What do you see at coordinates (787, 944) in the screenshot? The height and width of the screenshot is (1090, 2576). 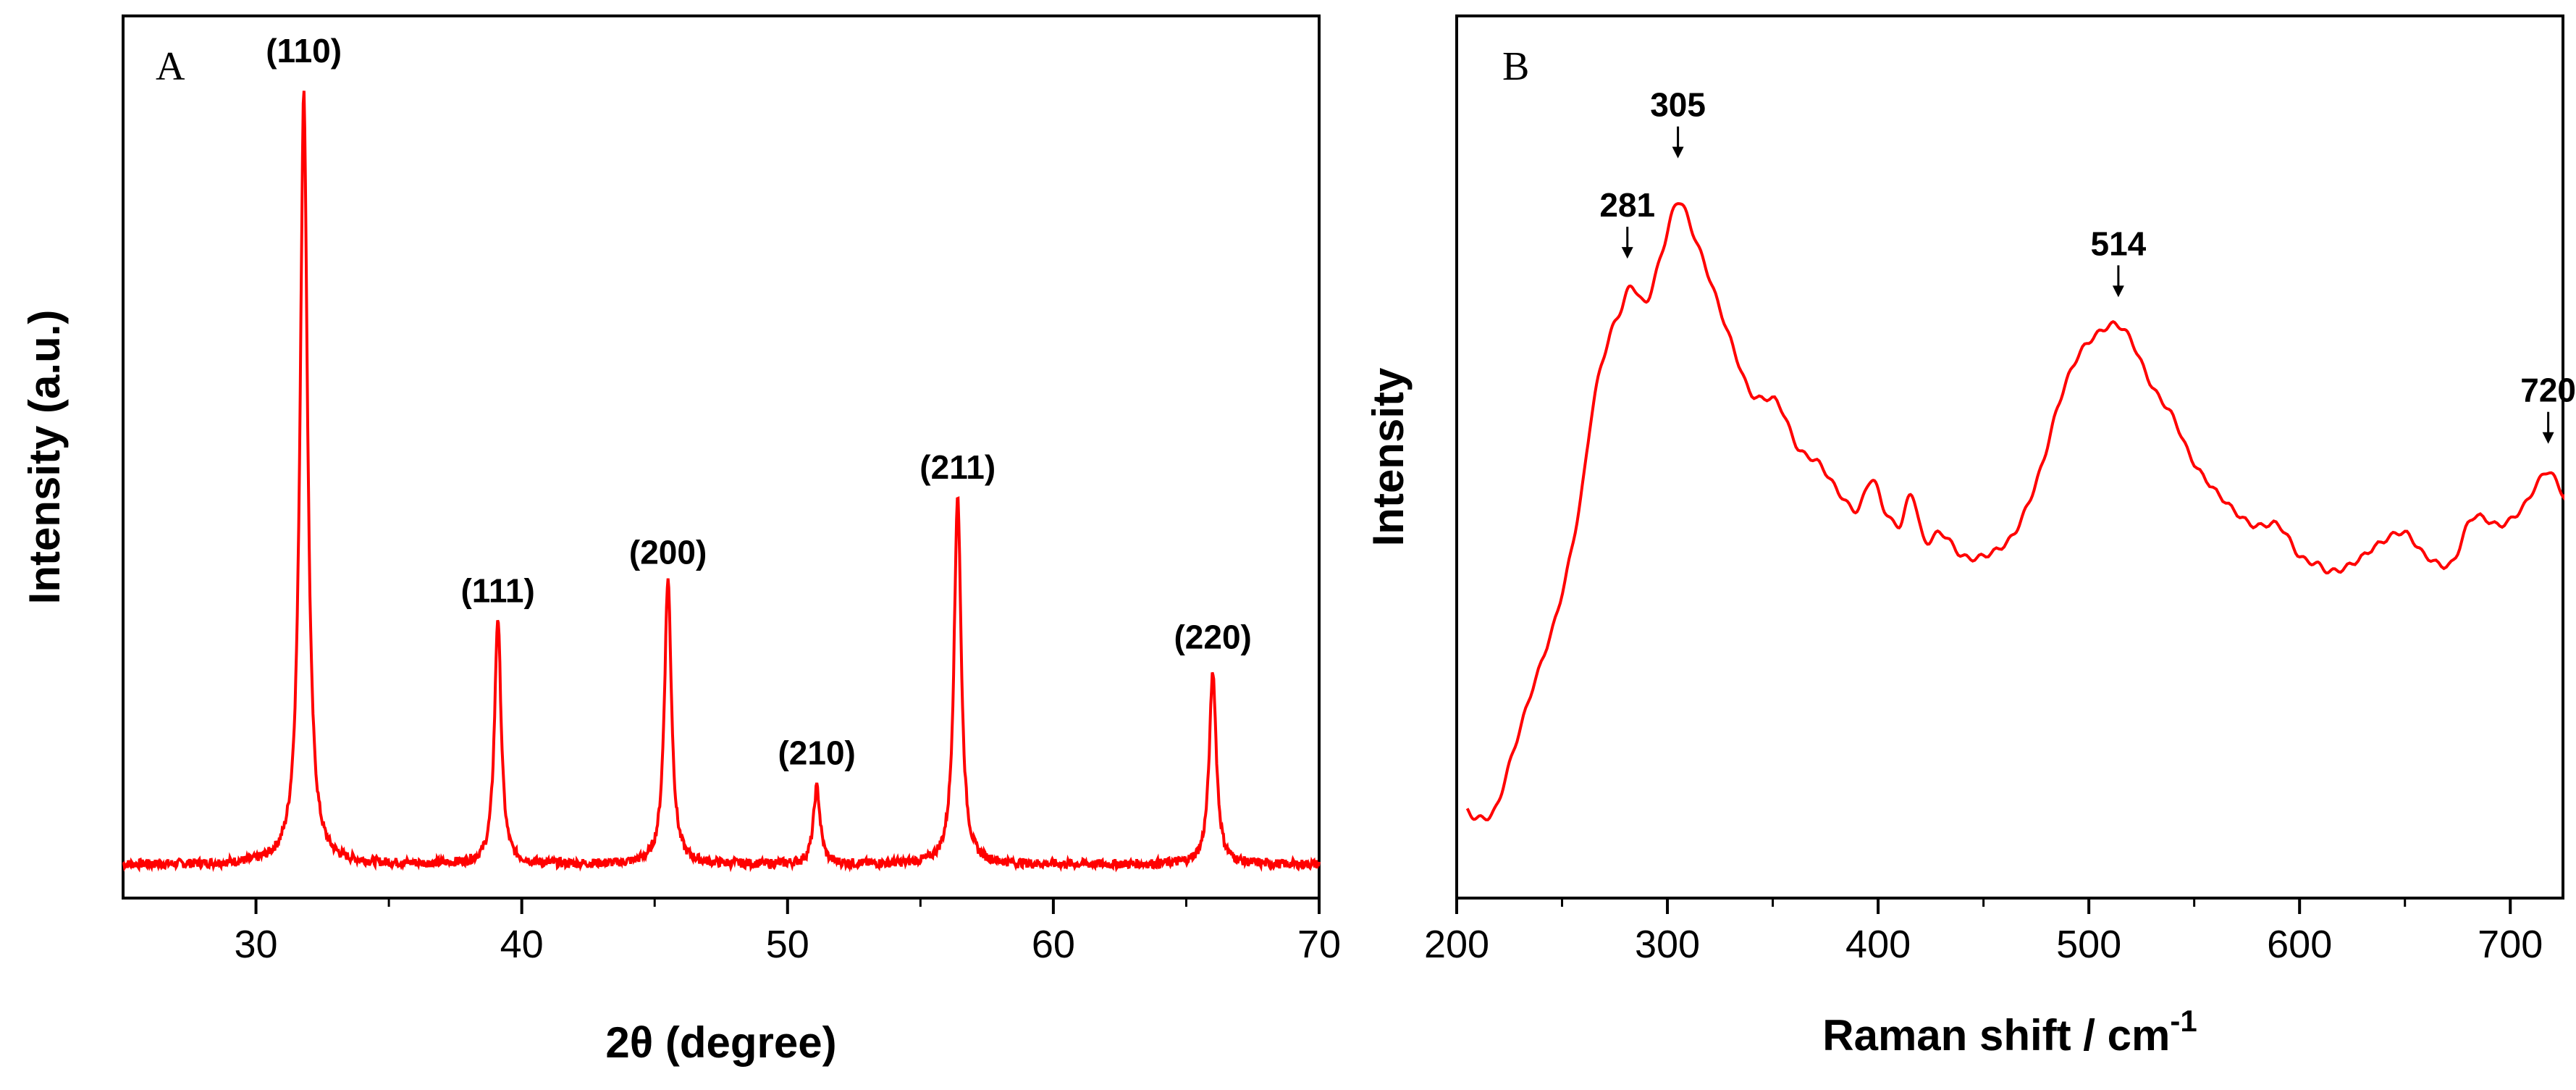 I see `panel-a-x-tick-label-50: 50` at bounding box center [787, 944].